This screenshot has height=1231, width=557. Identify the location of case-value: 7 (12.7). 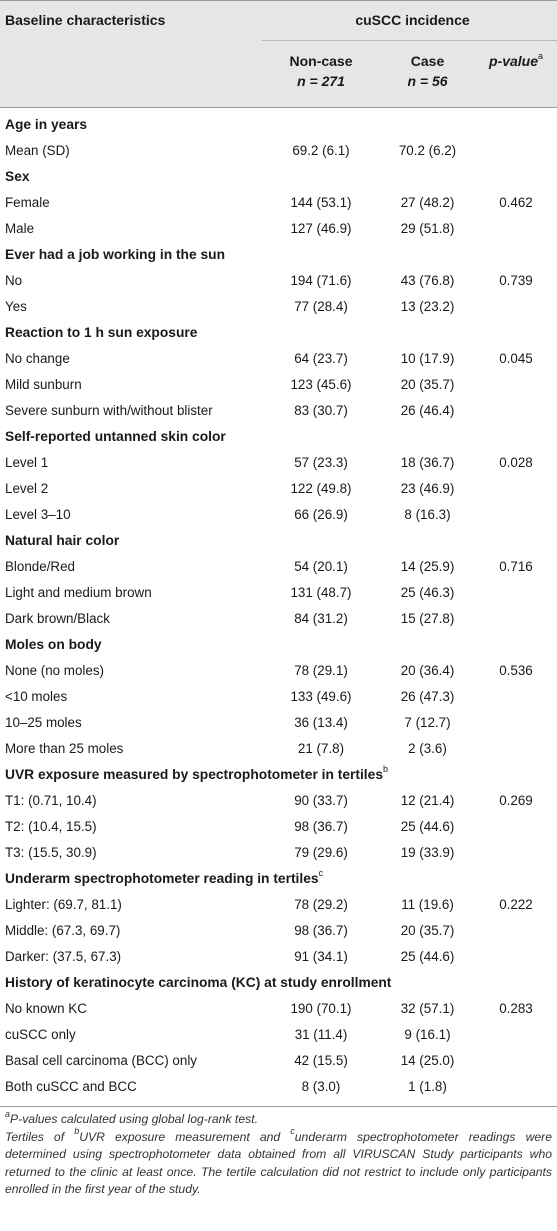
(427, 722).